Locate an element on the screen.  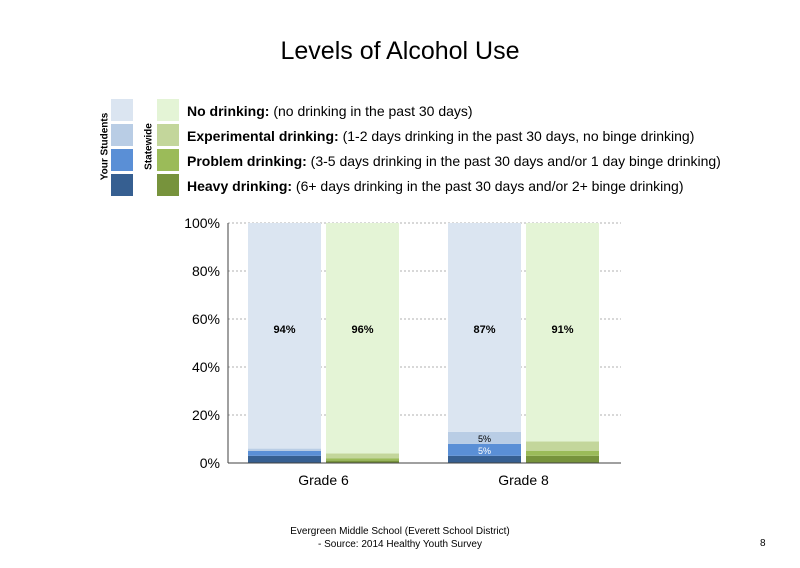
bar-students-grade8-heavy is located at coordinates (484, 459).